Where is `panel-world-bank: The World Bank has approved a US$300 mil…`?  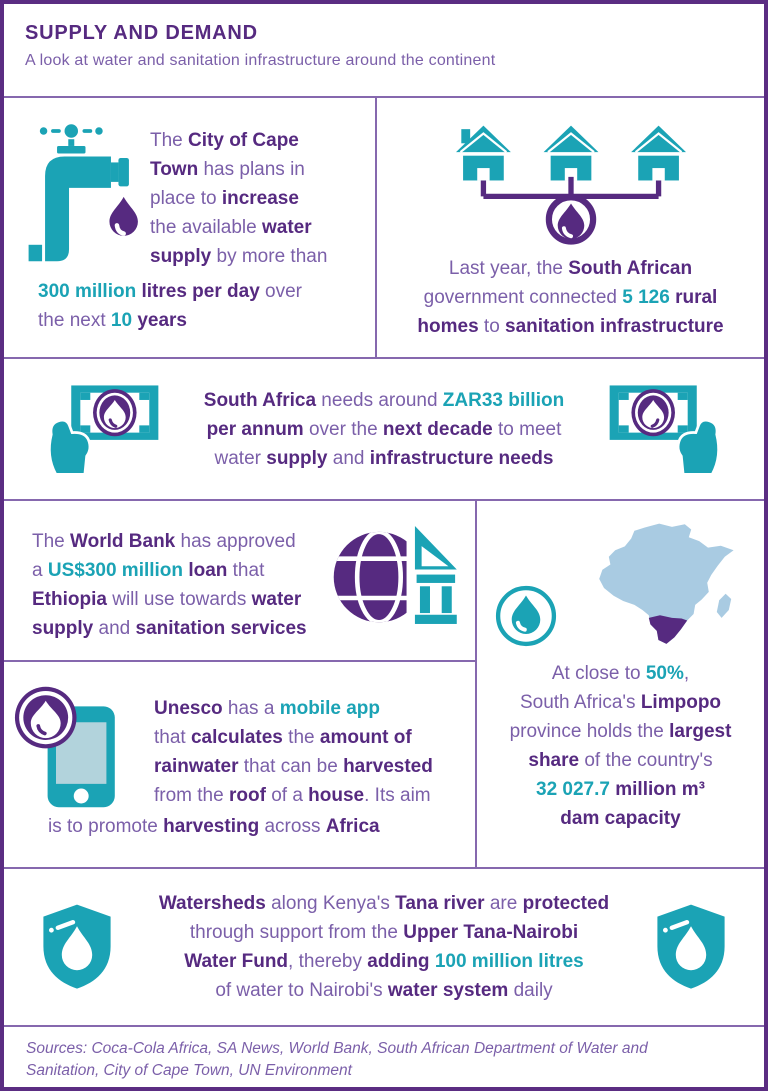
panel-world-bank: The World Bank has approved a US$300 mil… is located at coordinates (239, 580).